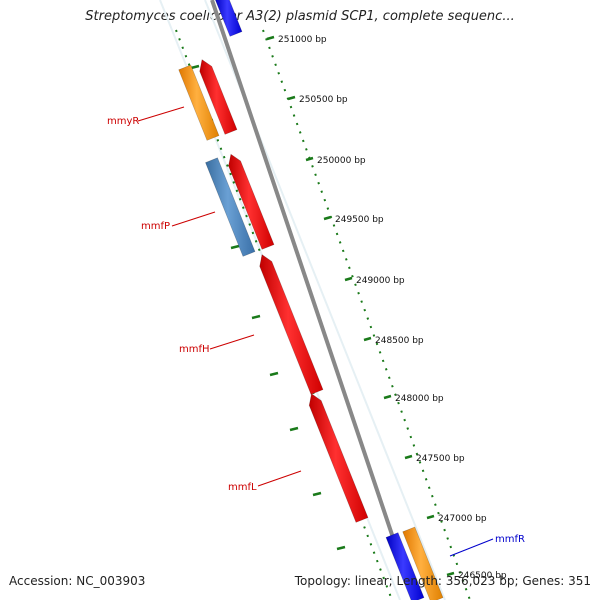 The width and height of the screenshot is (600, 600). What do you see at coordinates (359, 220) in the screenshot?
I see `scale-label: 249500 bp` at bounding box center [359, 220].